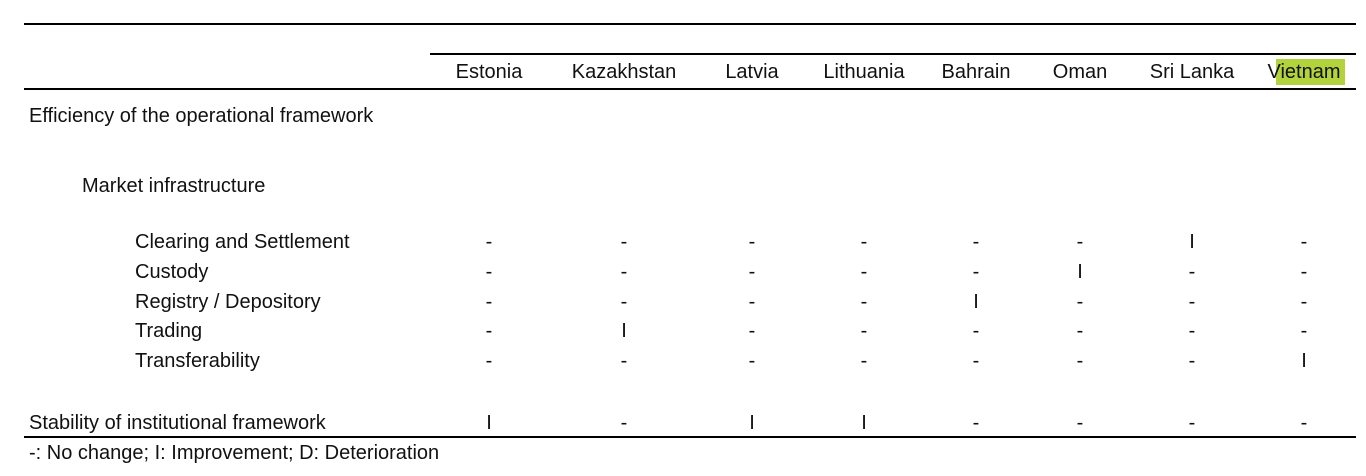  Describe the element at coordinates (624, 72) in the screenshot. I see `column-header: Kazakhstan` at that location.